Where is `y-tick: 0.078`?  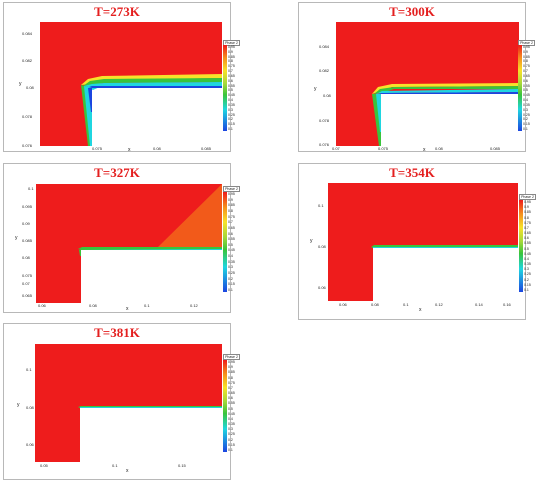 y-tick: 0.078 is located at coordinates (27, 116).